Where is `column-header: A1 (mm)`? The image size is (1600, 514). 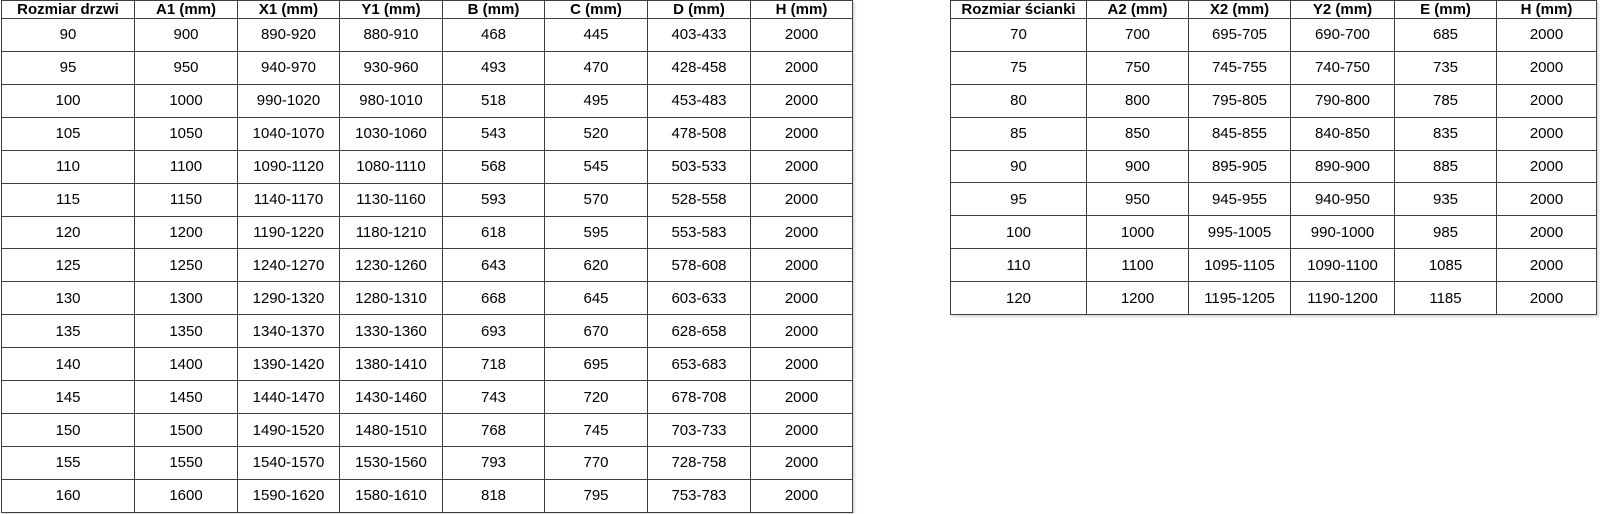
column-header: A1 (mm) is located at coordinates (186, 9).